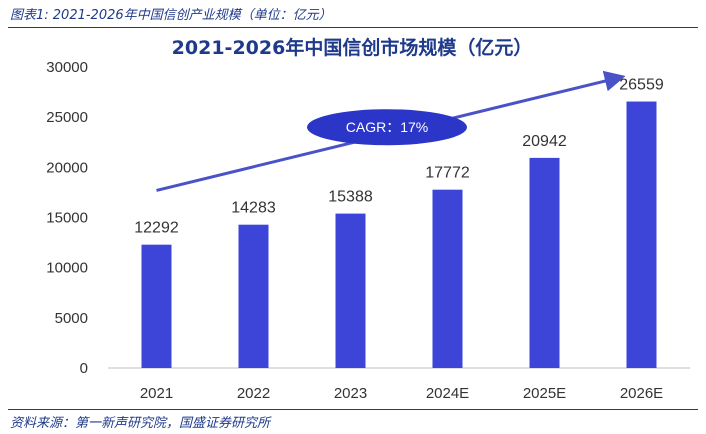  What do you see at coordinates (140, 423) in the screenshot?
I see `source-note: 资料来源：第一新声研究院，国盛证券研究所` at bounding box center [140, 423].